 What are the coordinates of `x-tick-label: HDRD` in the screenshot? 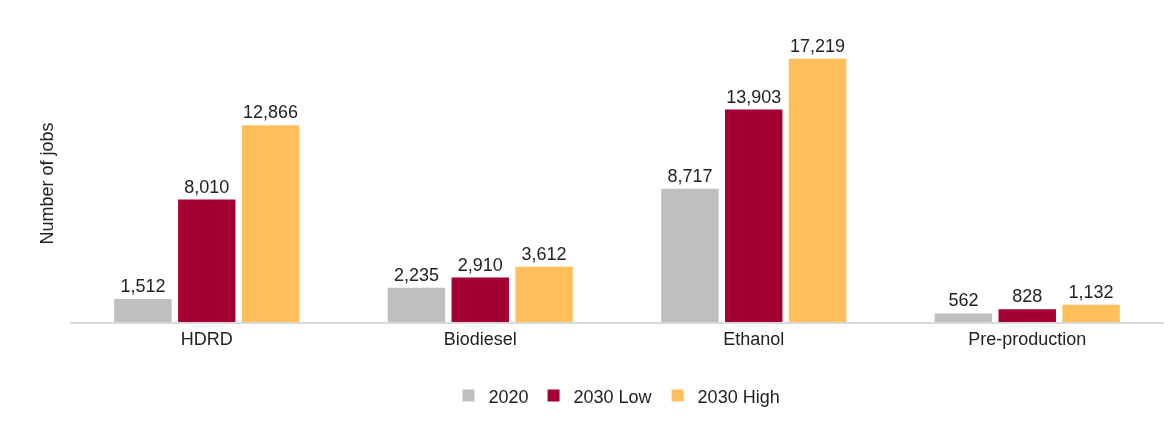 It's located at (206, 339).